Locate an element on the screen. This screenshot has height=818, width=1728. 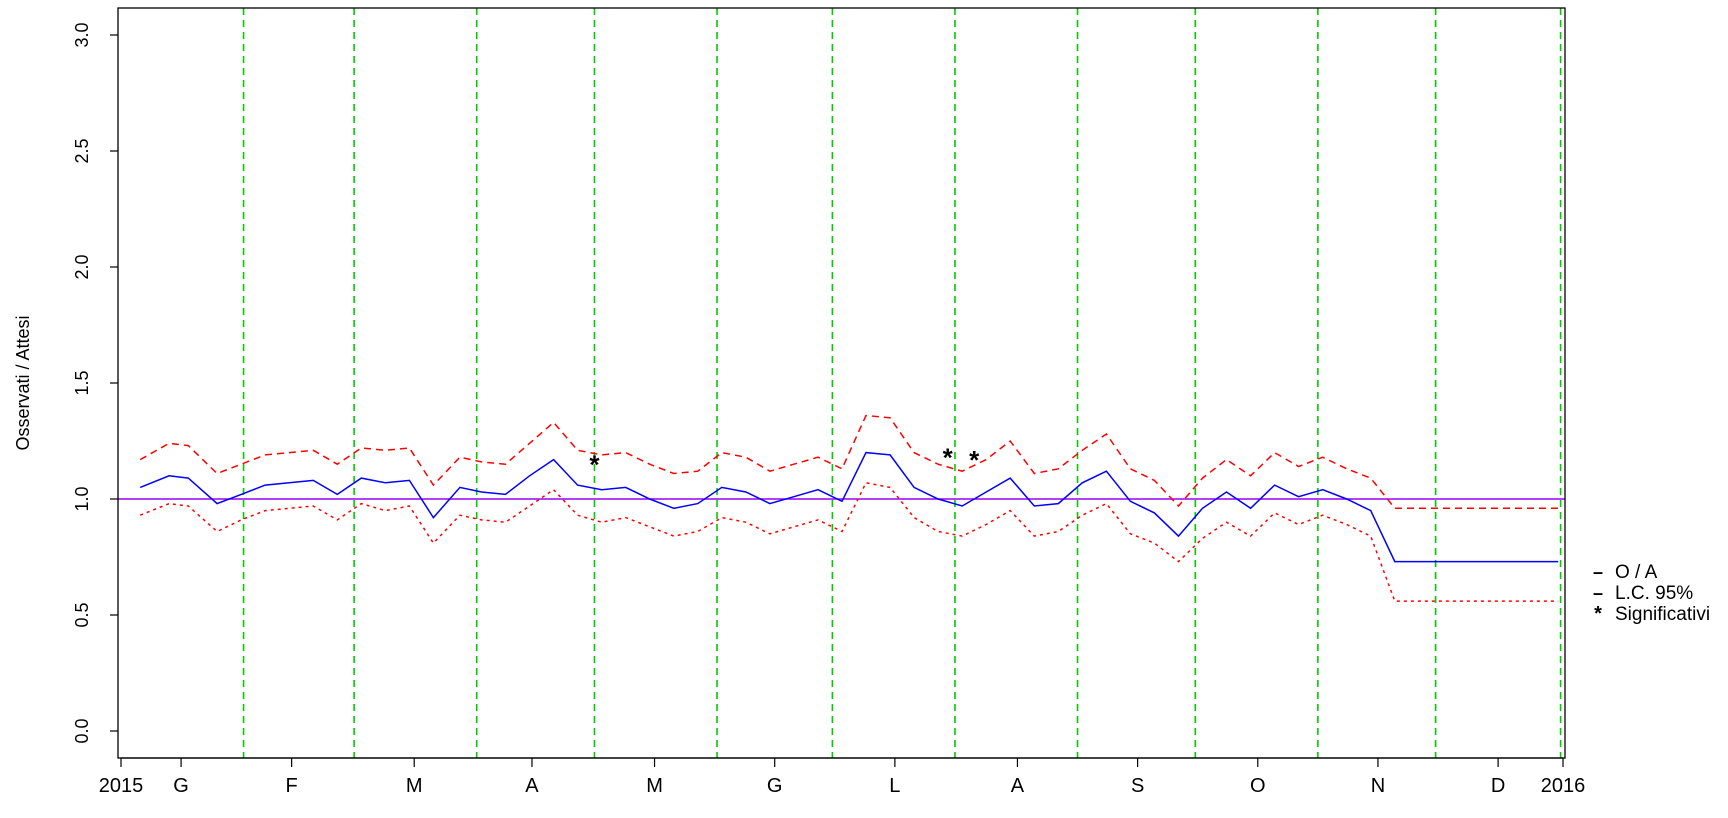
x-axis: 2015 G F M A M G L A S O N D 2016 is located at coordinates (842, 777).